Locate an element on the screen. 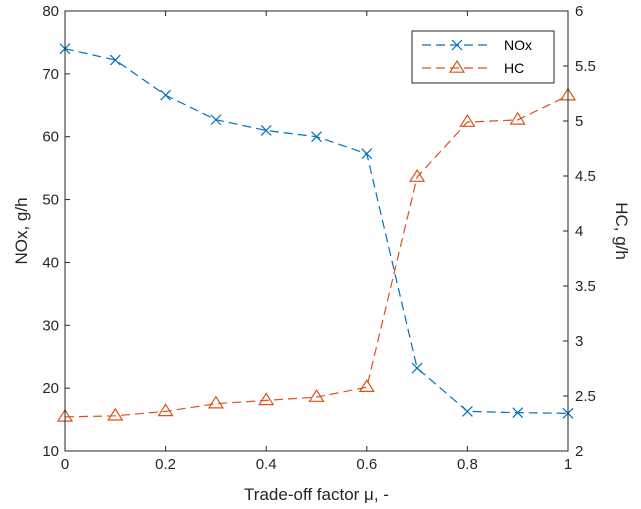 This screenshot has width=641, height=509. y-right-tick-label: 5.5 is located at coordinates (585, 66).